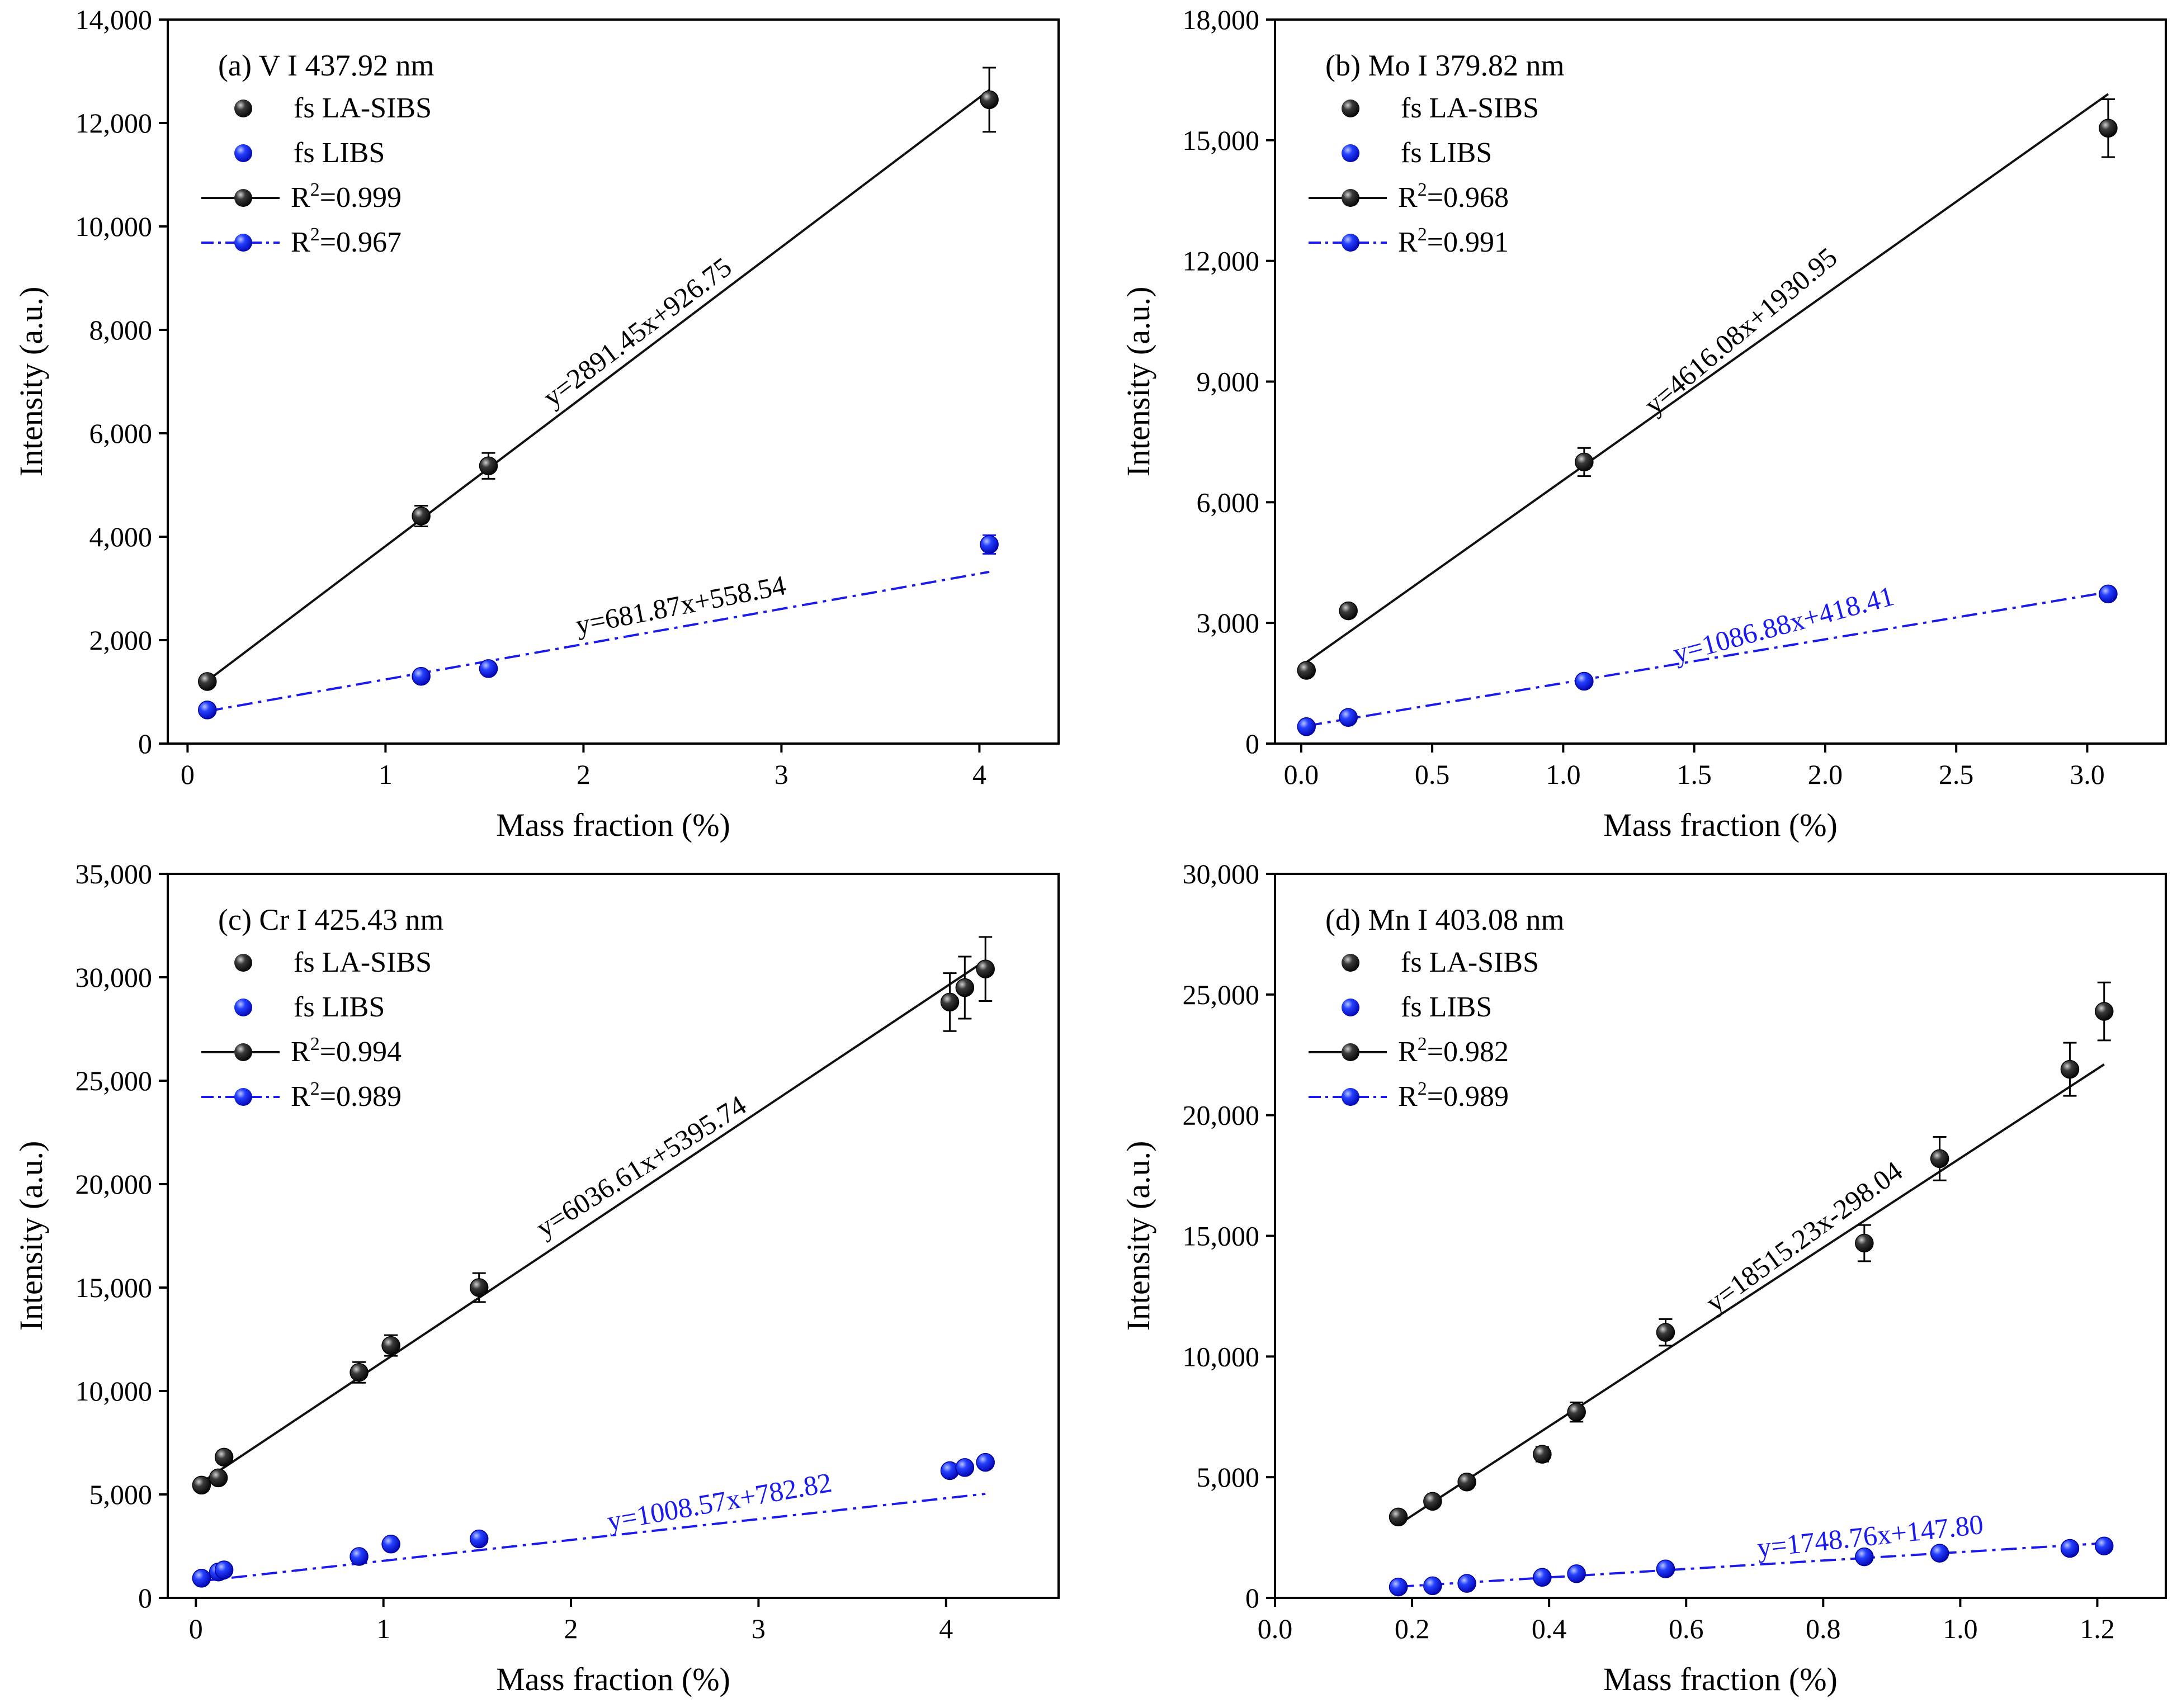  I want to click on x-tick-label: 0.2, so click(1412, 1628).